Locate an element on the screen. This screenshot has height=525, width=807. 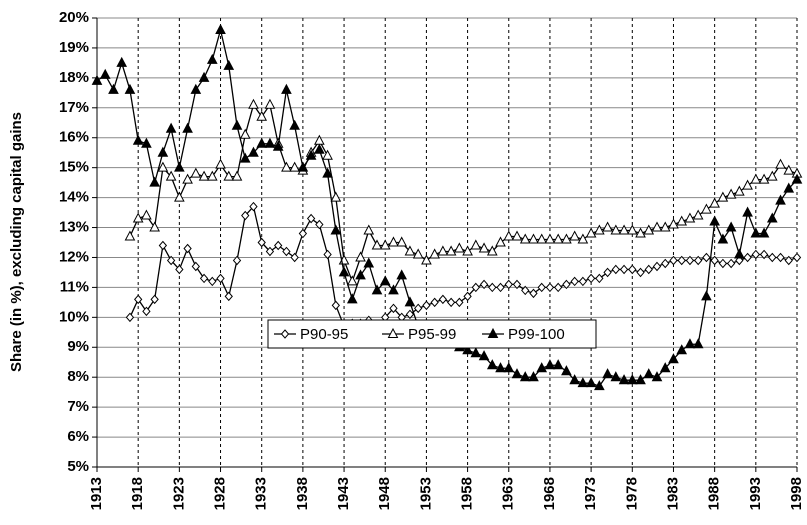
y-tick-label: 7% is located at coordinates (78, 406).